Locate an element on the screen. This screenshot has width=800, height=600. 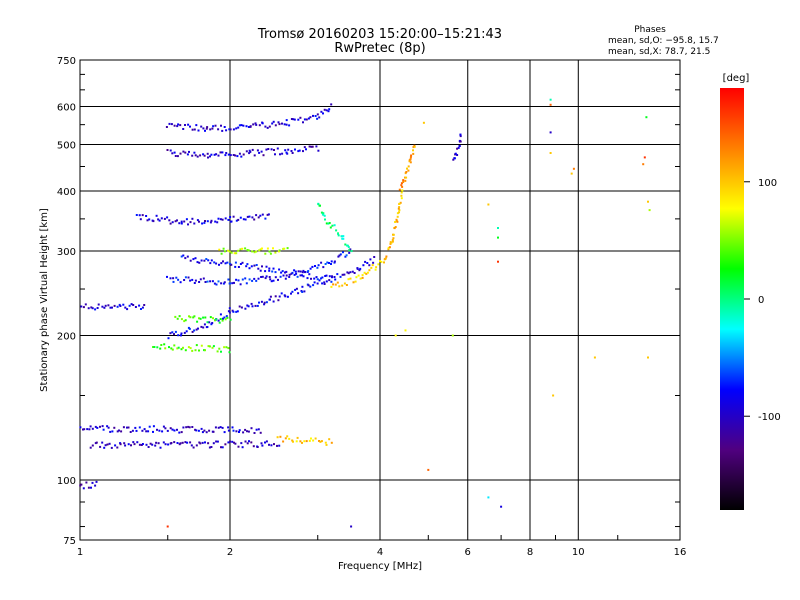
colorbar-ticks: 100 0 -100 is located at coordinates (762, 300).